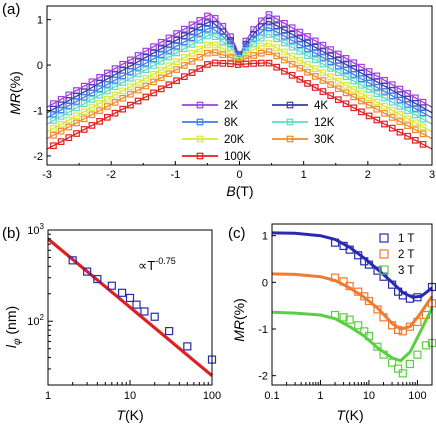  Describe the element at coordinates (130, 396) in the screenshot. I see `panel-b-x-tick-label: 10` at that location.